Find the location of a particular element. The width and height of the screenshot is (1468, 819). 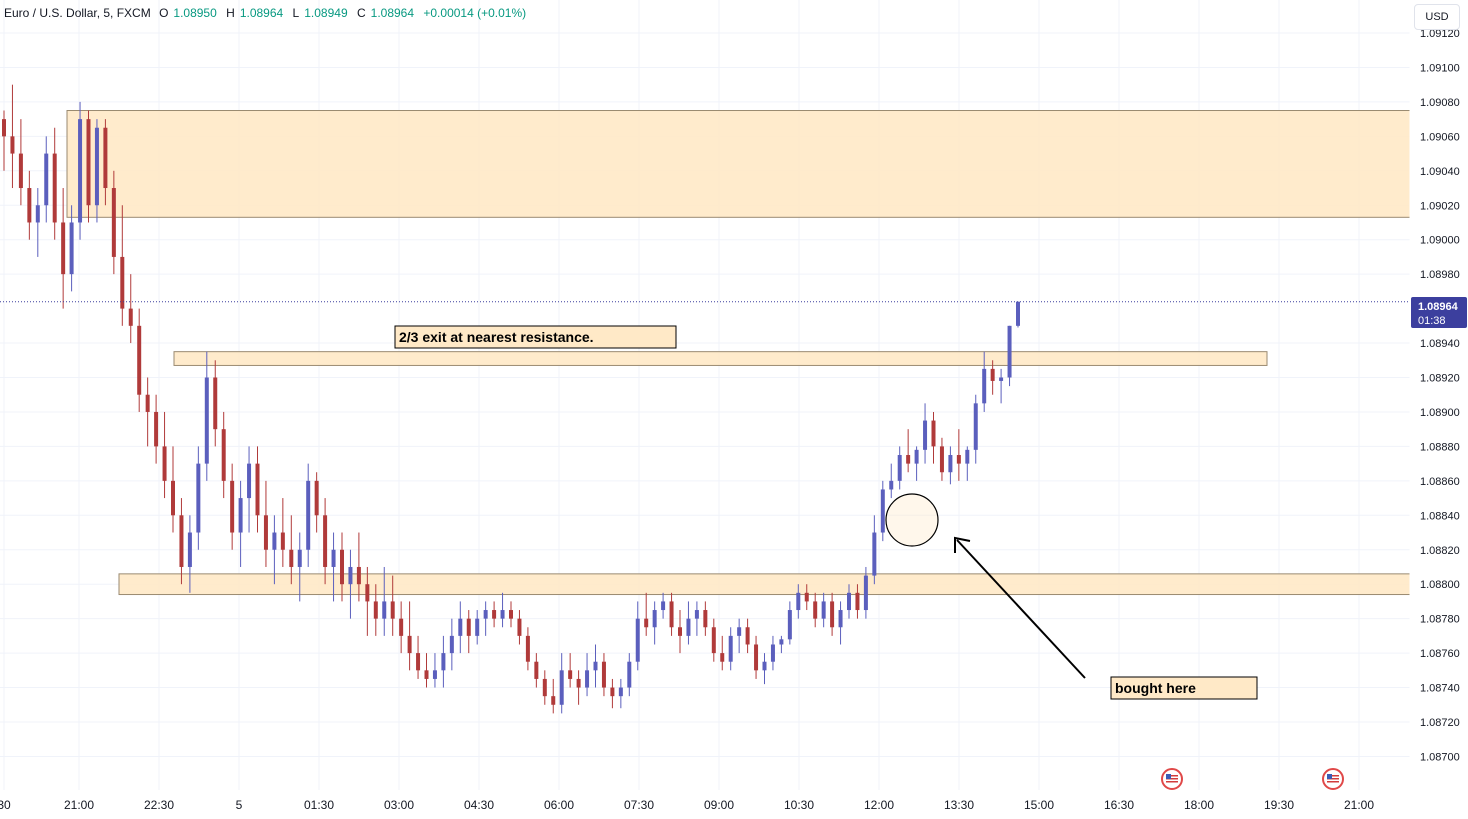

y-tick-label: 1.09120 is located at coordinates (1440, 34).